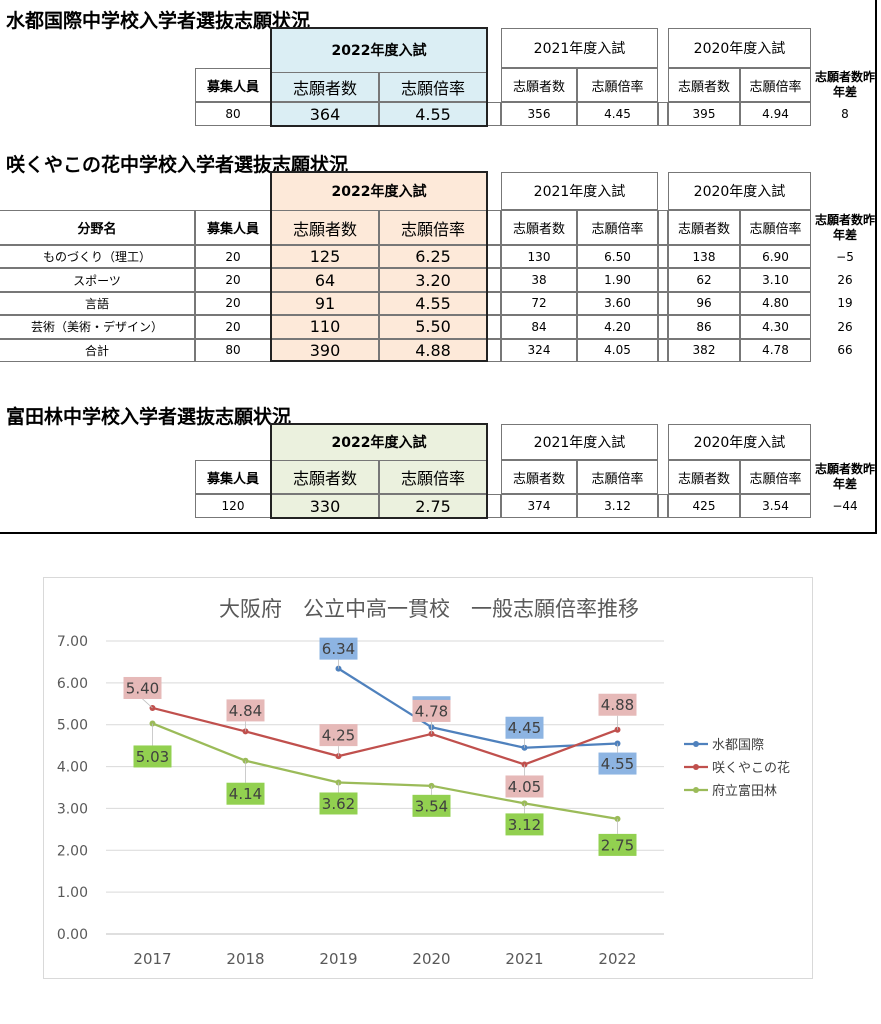  I want to click on legend-entry: 水都国際, so click(738, 745).